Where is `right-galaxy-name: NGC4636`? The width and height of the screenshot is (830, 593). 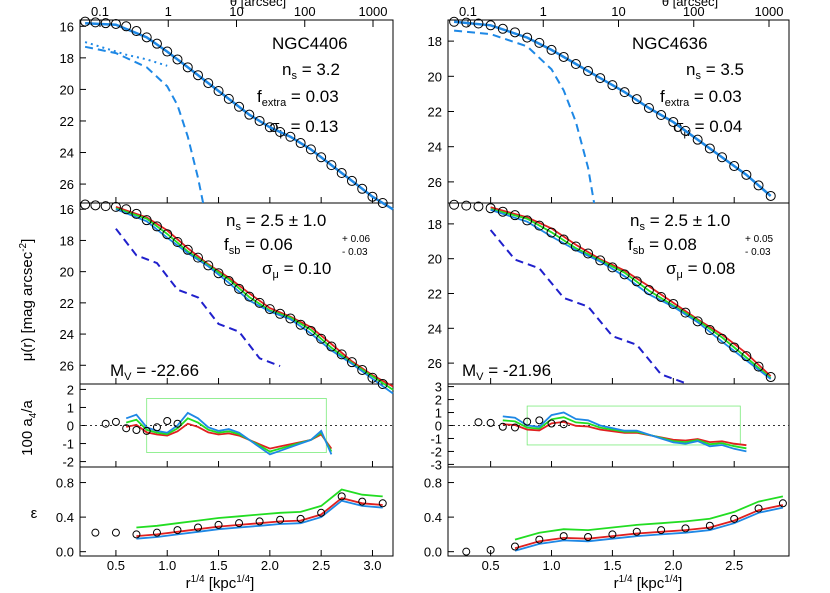
right-galaxy-name: NGC4636 is located at coordinates (670, 43).